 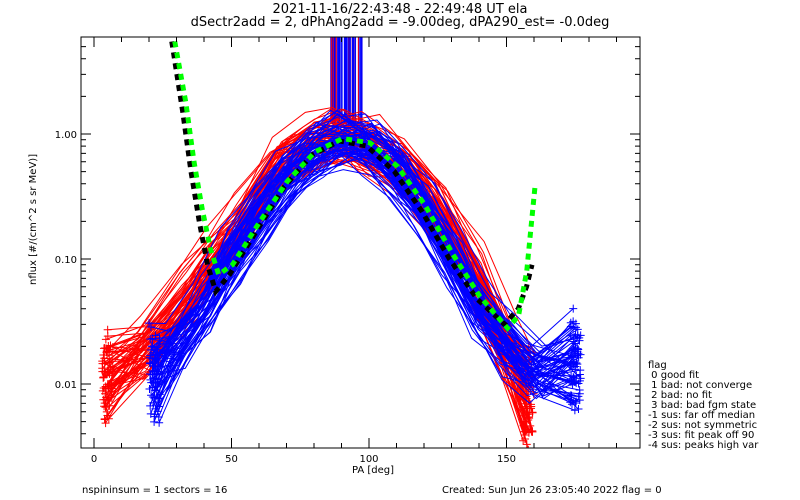 What do you see at coordinates (155, 490) in the screenshot?
I see `footer-spin-info: nspininsum = 1 sectors = 16` at bounding box center [155, 490].